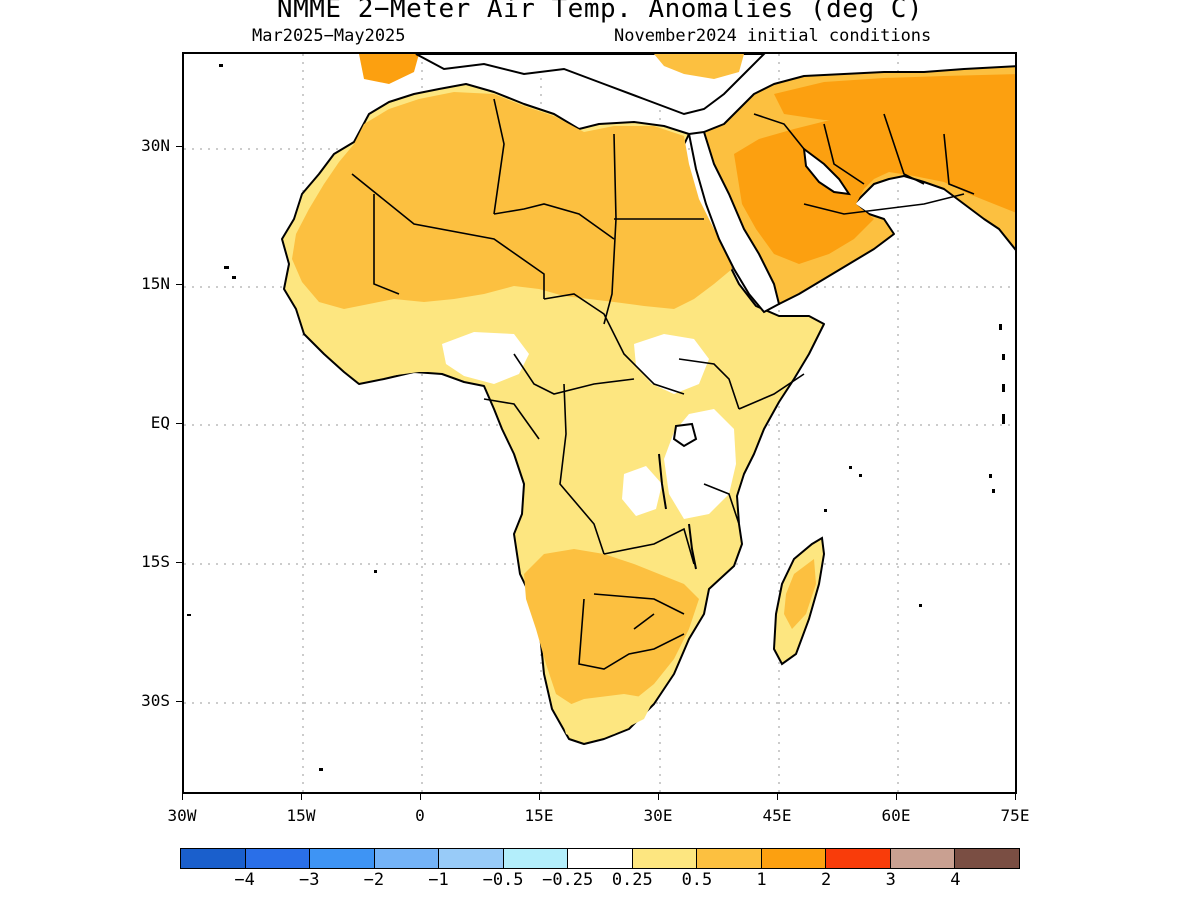  Describe the element at coordinates (374, 880) in the screenshot. I see `legend-label: −2` at that location.